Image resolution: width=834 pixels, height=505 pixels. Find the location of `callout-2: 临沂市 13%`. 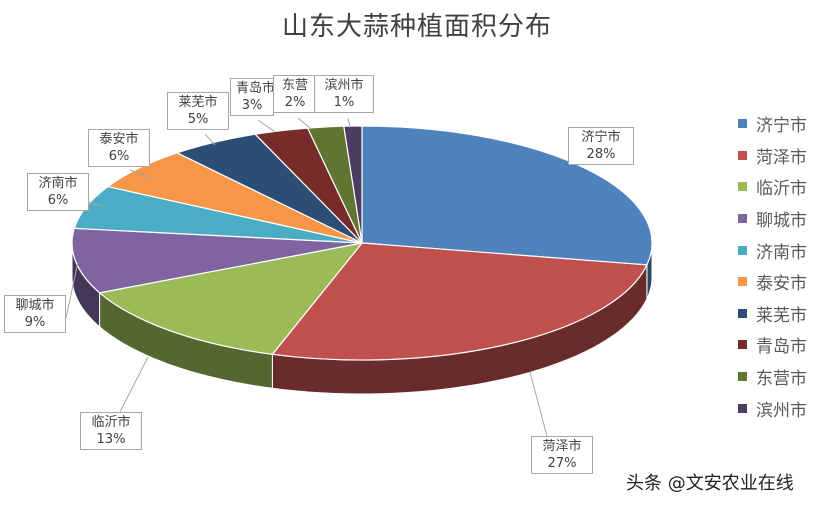

callout-2: 临沂市 13% is located at coordinates (111, 431).